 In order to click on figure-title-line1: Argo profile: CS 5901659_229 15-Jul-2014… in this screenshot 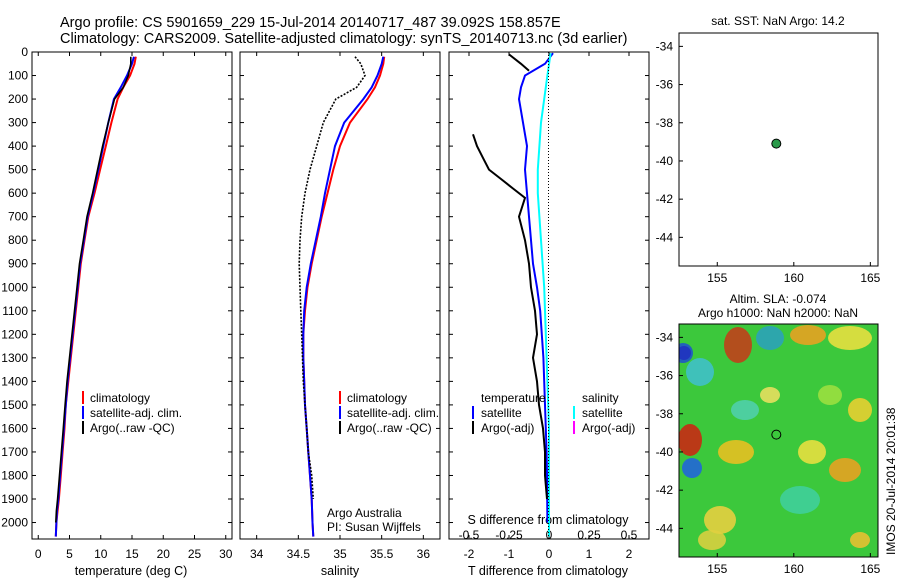, I will do `click(310, 23)`.